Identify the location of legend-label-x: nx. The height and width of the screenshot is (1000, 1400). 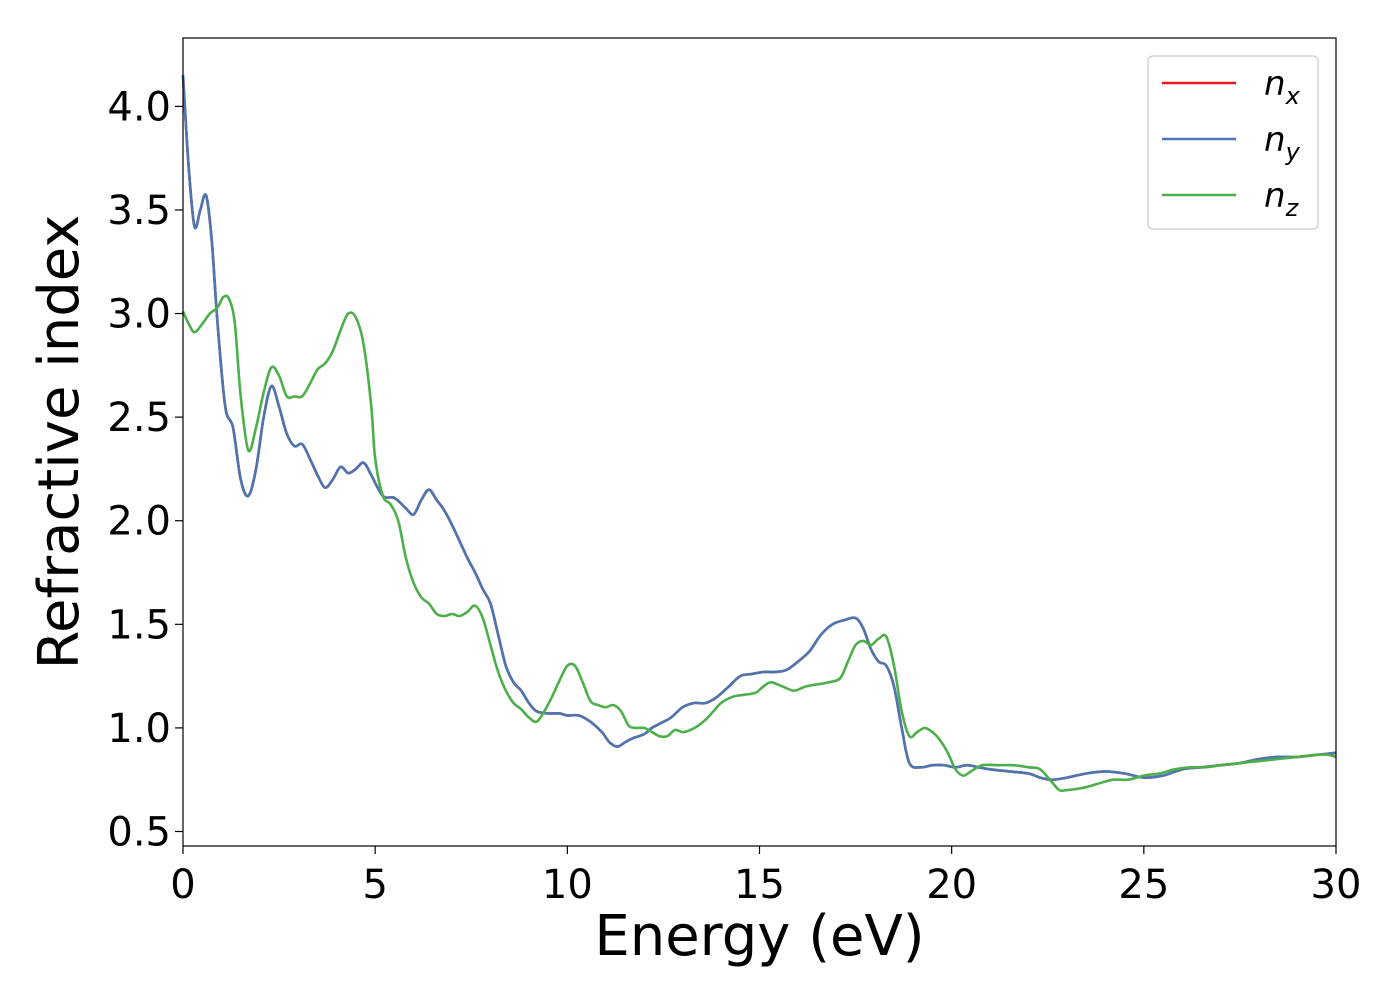
(1282, 87).